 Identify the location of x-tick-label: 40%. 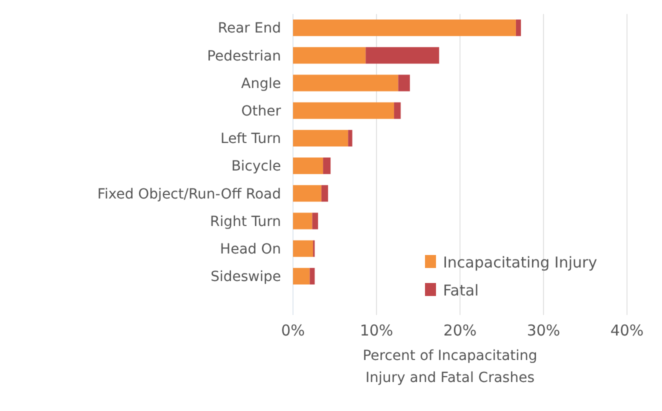
(627, 331).